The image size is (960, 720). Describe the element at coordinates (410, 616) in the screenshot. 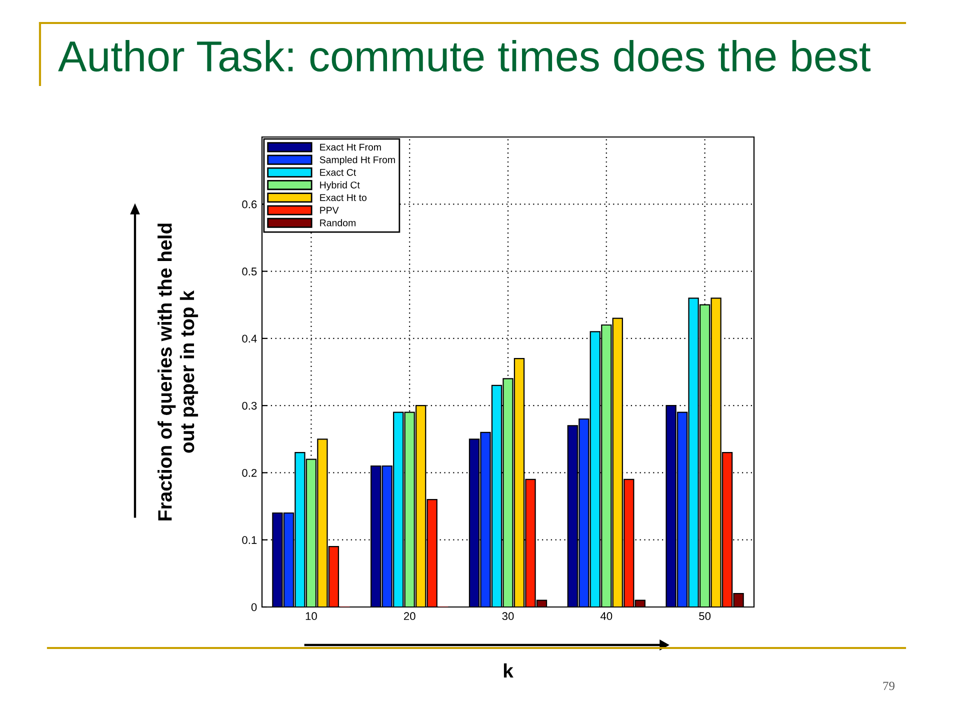

I see `x-tick-label: 20` at that location.